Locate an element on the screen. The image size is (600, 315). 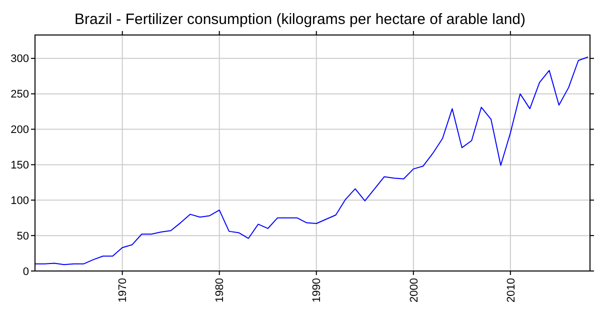
y-tick-label: 50 is located at coordinates (22, 236).